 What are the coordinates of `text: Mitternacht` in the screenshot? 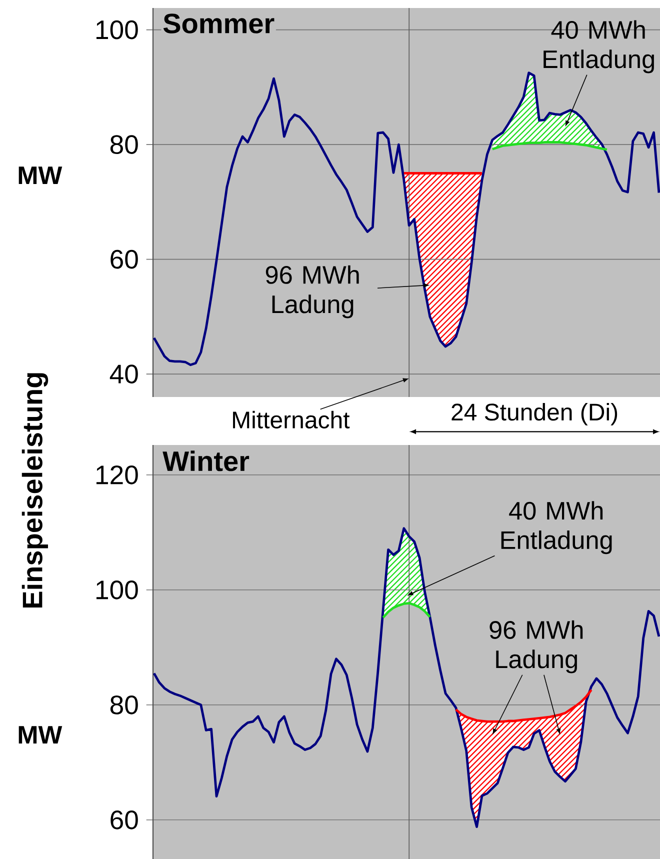 It's located at (291, 419).